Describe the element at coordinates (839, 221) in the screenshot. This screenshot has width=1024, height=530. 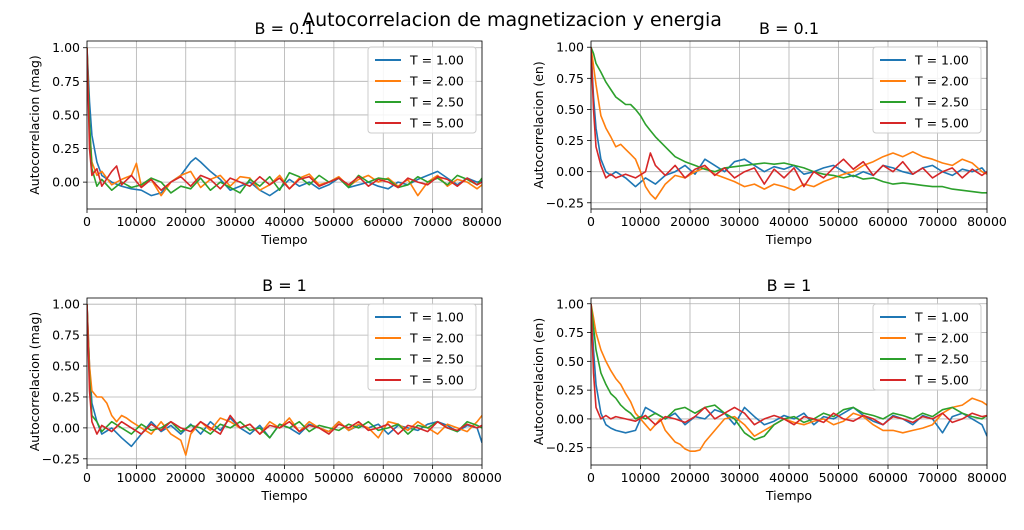
I see `chart-en-b01-xtick-label-5: 50000` at that location.